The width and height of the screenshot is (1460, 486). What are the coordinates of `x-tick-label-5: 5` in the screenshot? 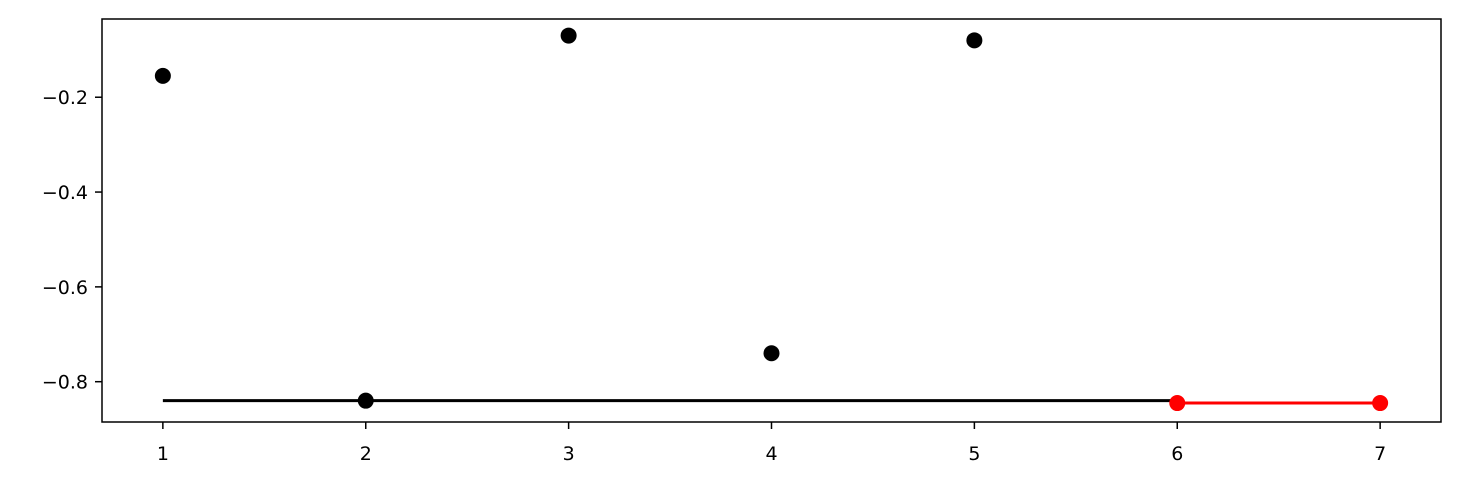 It's located at (974, 454).